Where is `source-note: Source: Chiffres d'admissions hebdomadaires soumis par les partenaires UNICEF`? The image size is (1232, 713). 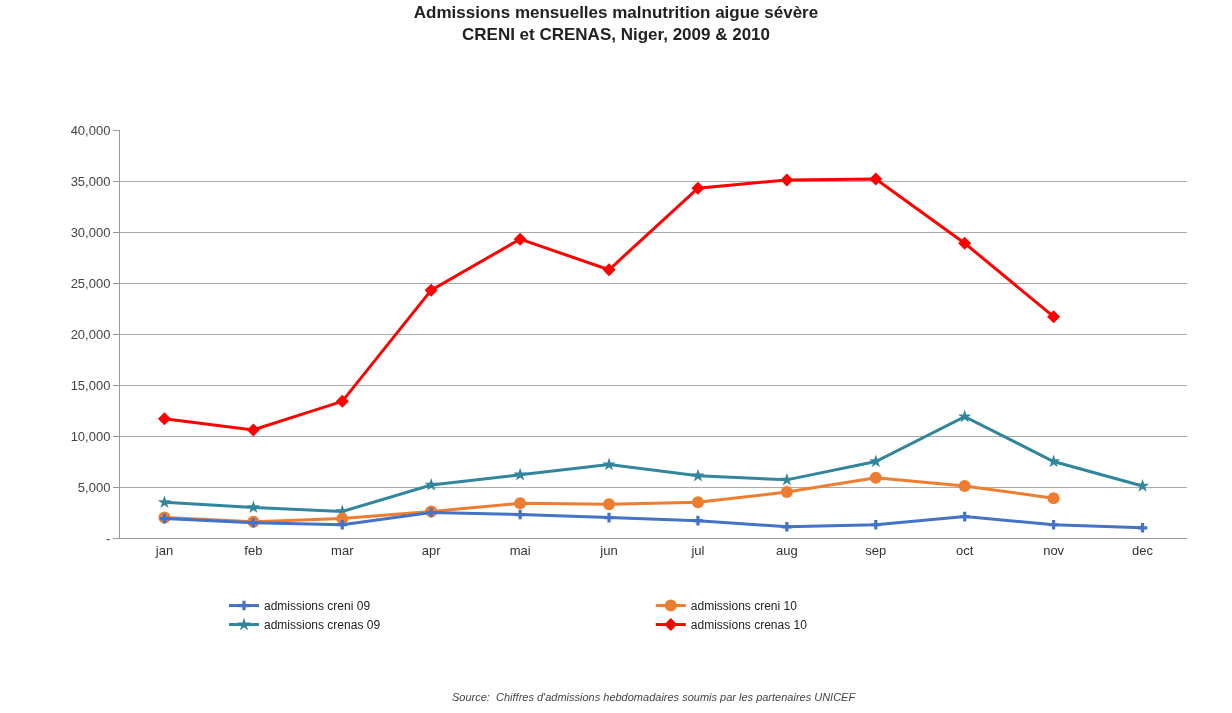
source-note: Source: Chiffres d'admissions hebdomadaires soumis par les partenaires UNICEF is located at coordinates (654, 697).